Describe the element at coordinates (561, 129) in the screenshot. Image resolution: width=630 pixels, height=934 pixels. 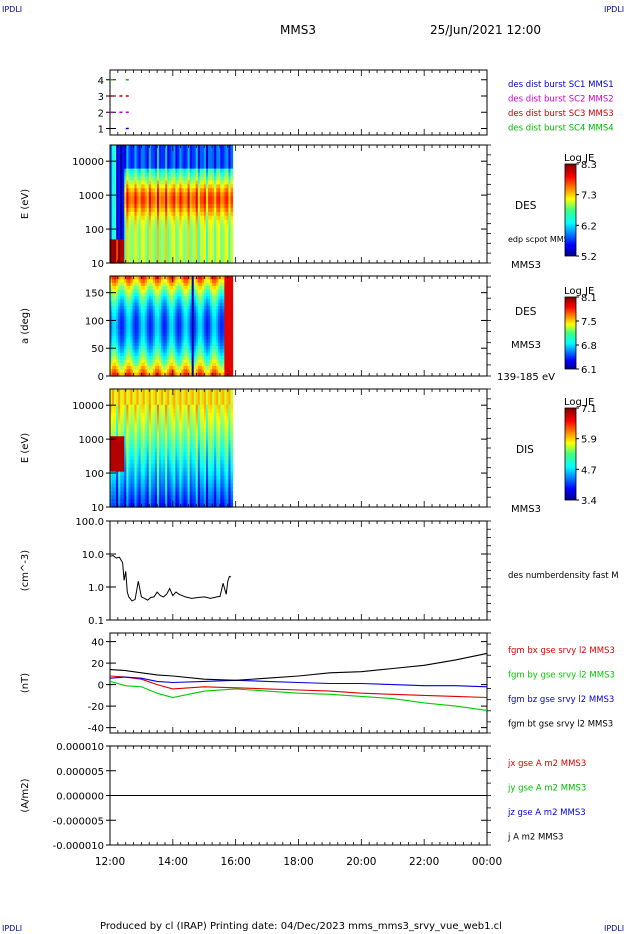
I see `burst-legend-entry: des dist burst SC4 MMS4` at that location.